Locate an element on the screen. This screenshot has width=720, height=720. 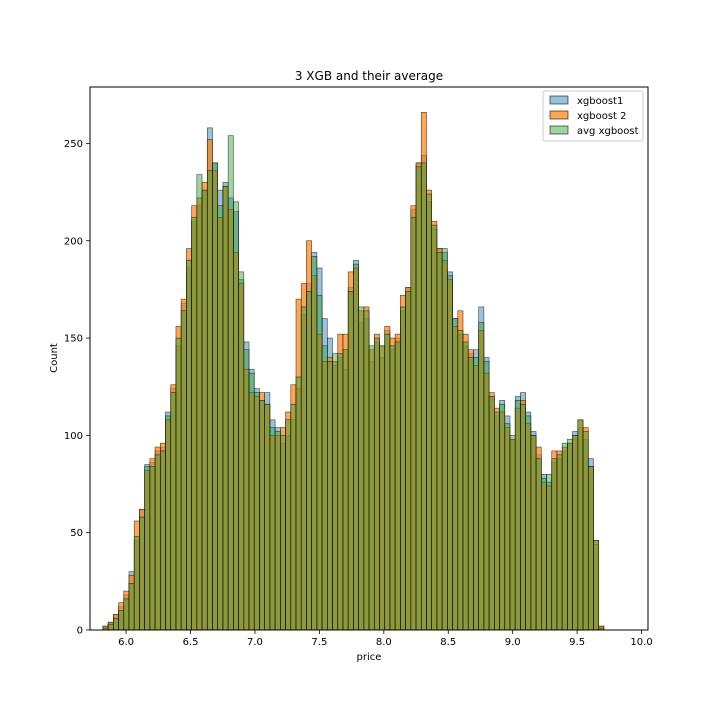
y-tick-label: 100 is located at coordinates (73, 436).